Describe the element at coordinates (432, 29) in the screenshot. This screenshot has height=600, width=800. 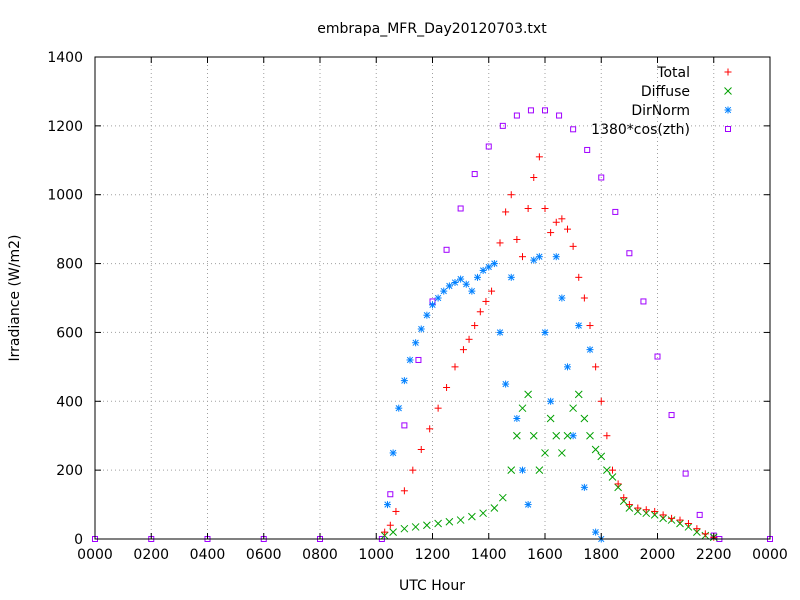
I see `chart-title: embrapa_MFR_Day20120703.txt` at that location.